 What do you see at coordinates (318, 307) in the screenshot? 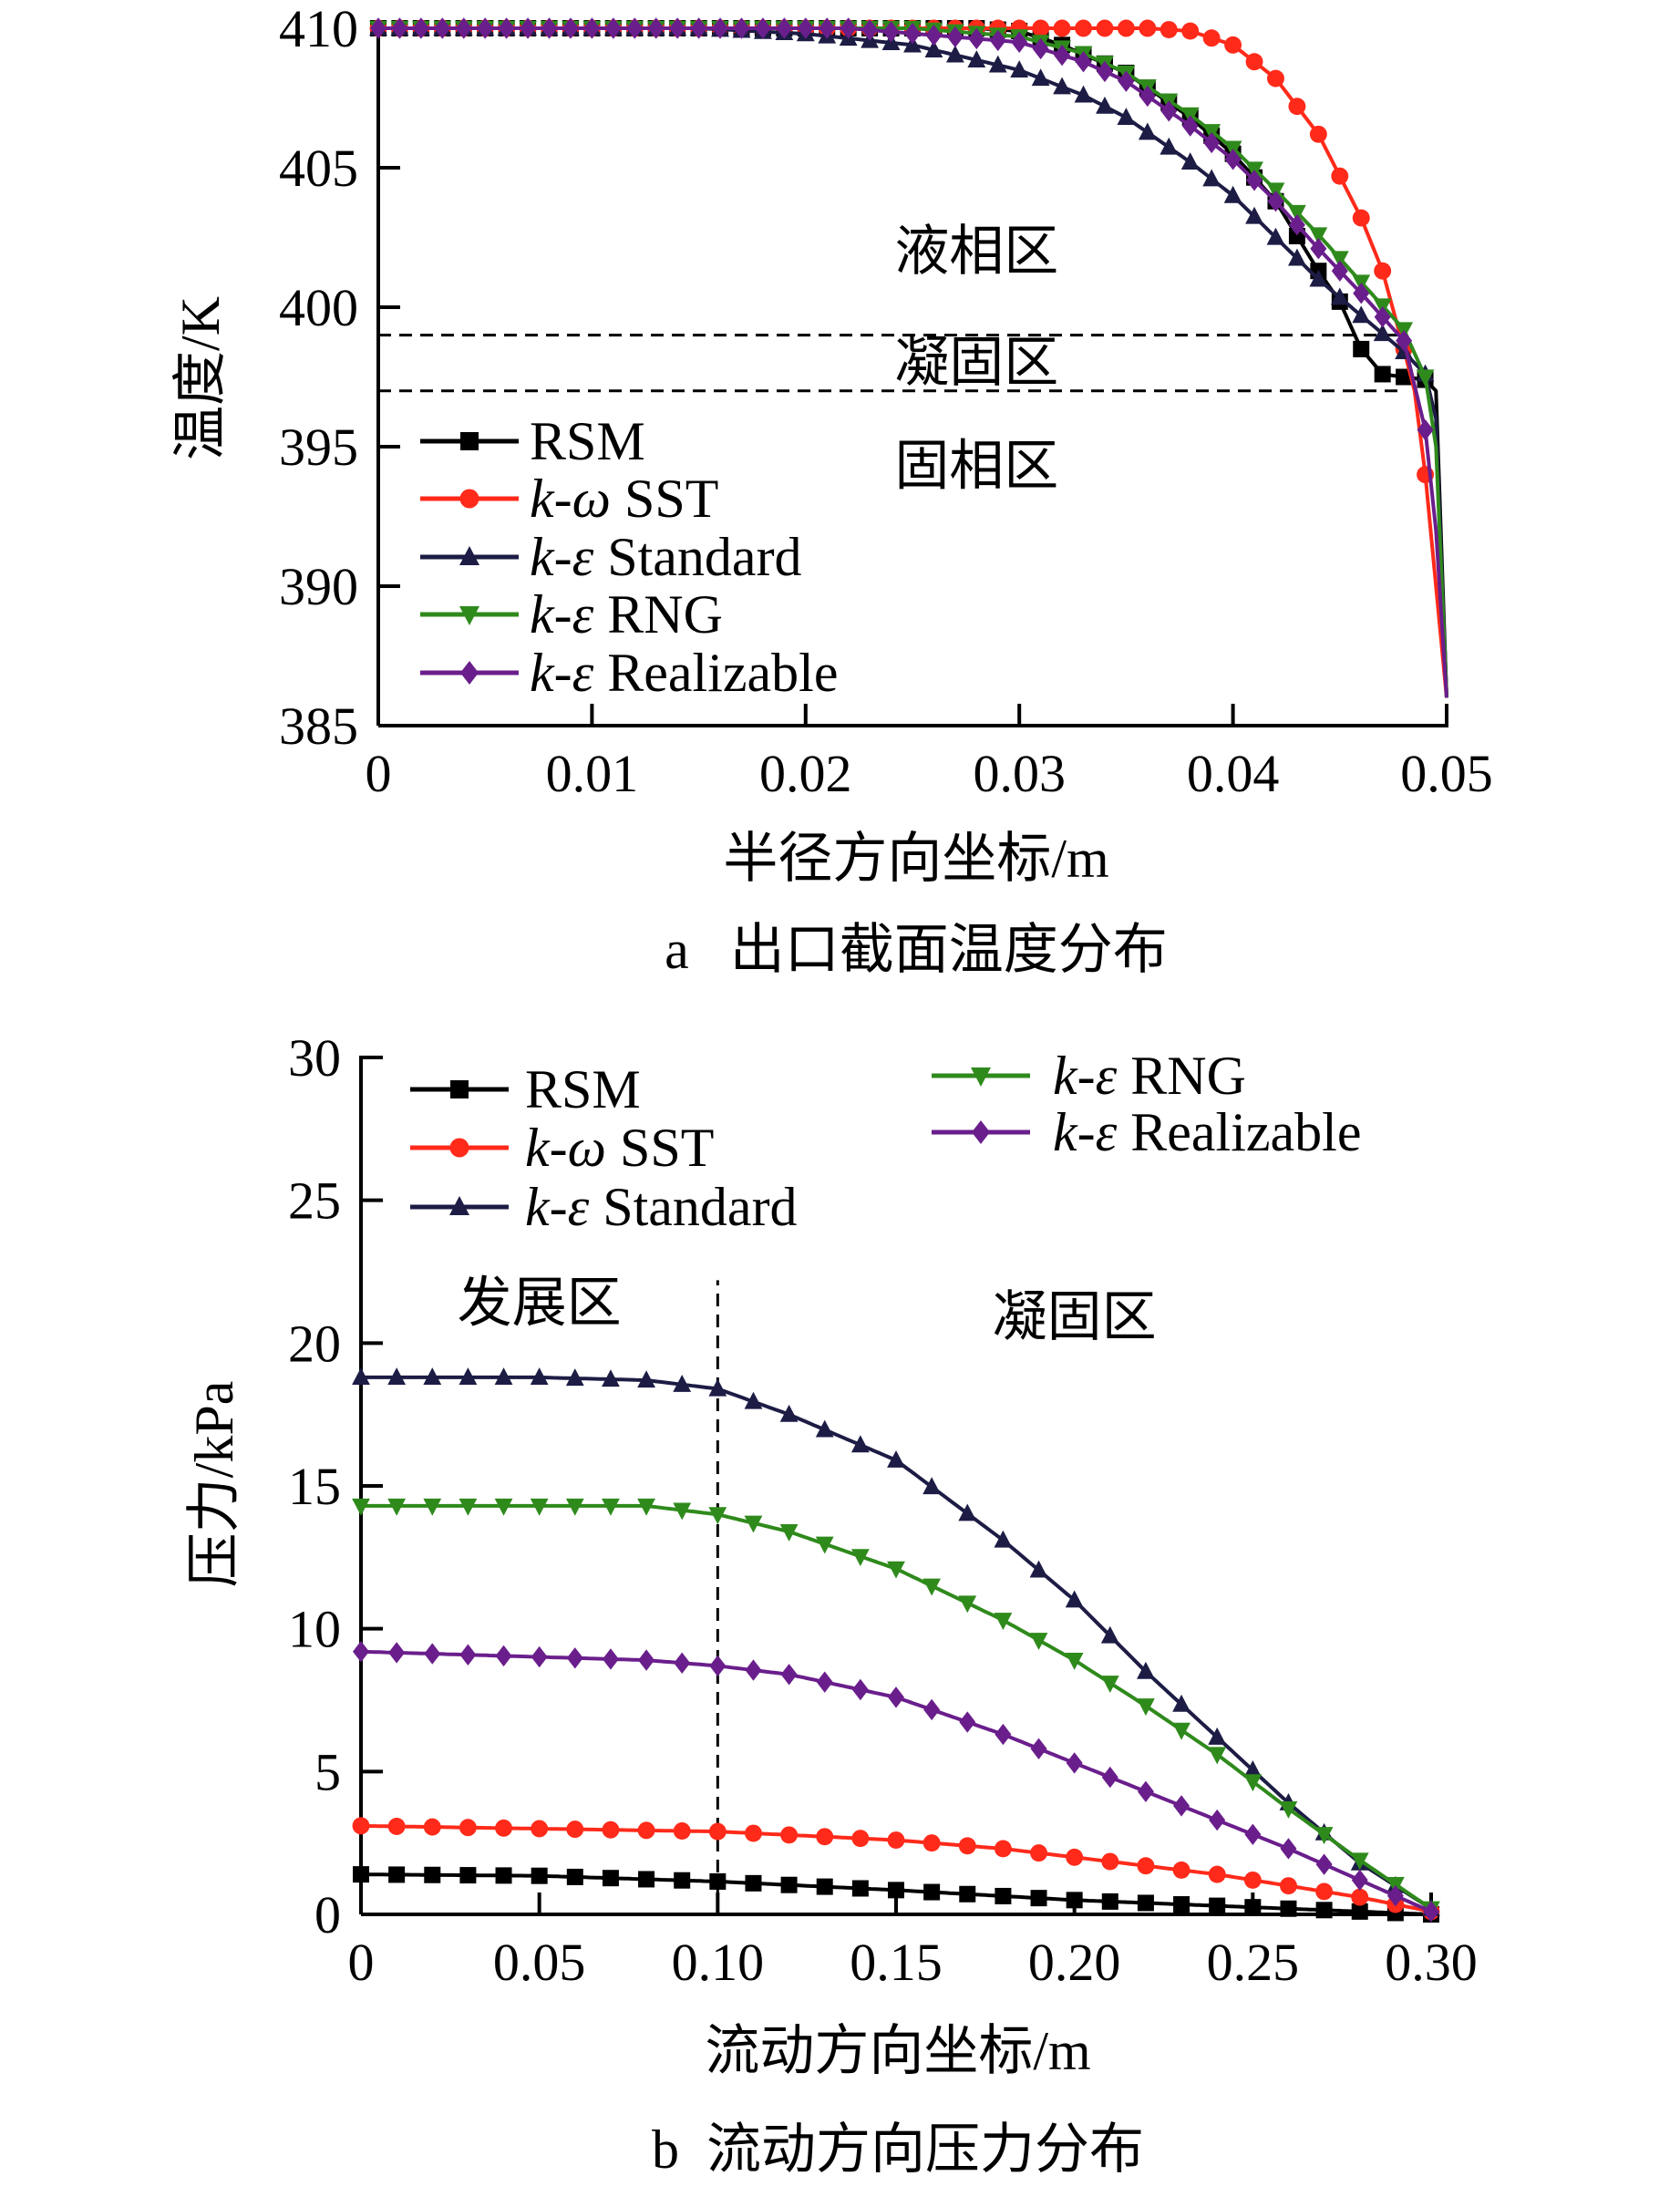
I see `y-tick-label: 400` at bounding box center [318, 307].